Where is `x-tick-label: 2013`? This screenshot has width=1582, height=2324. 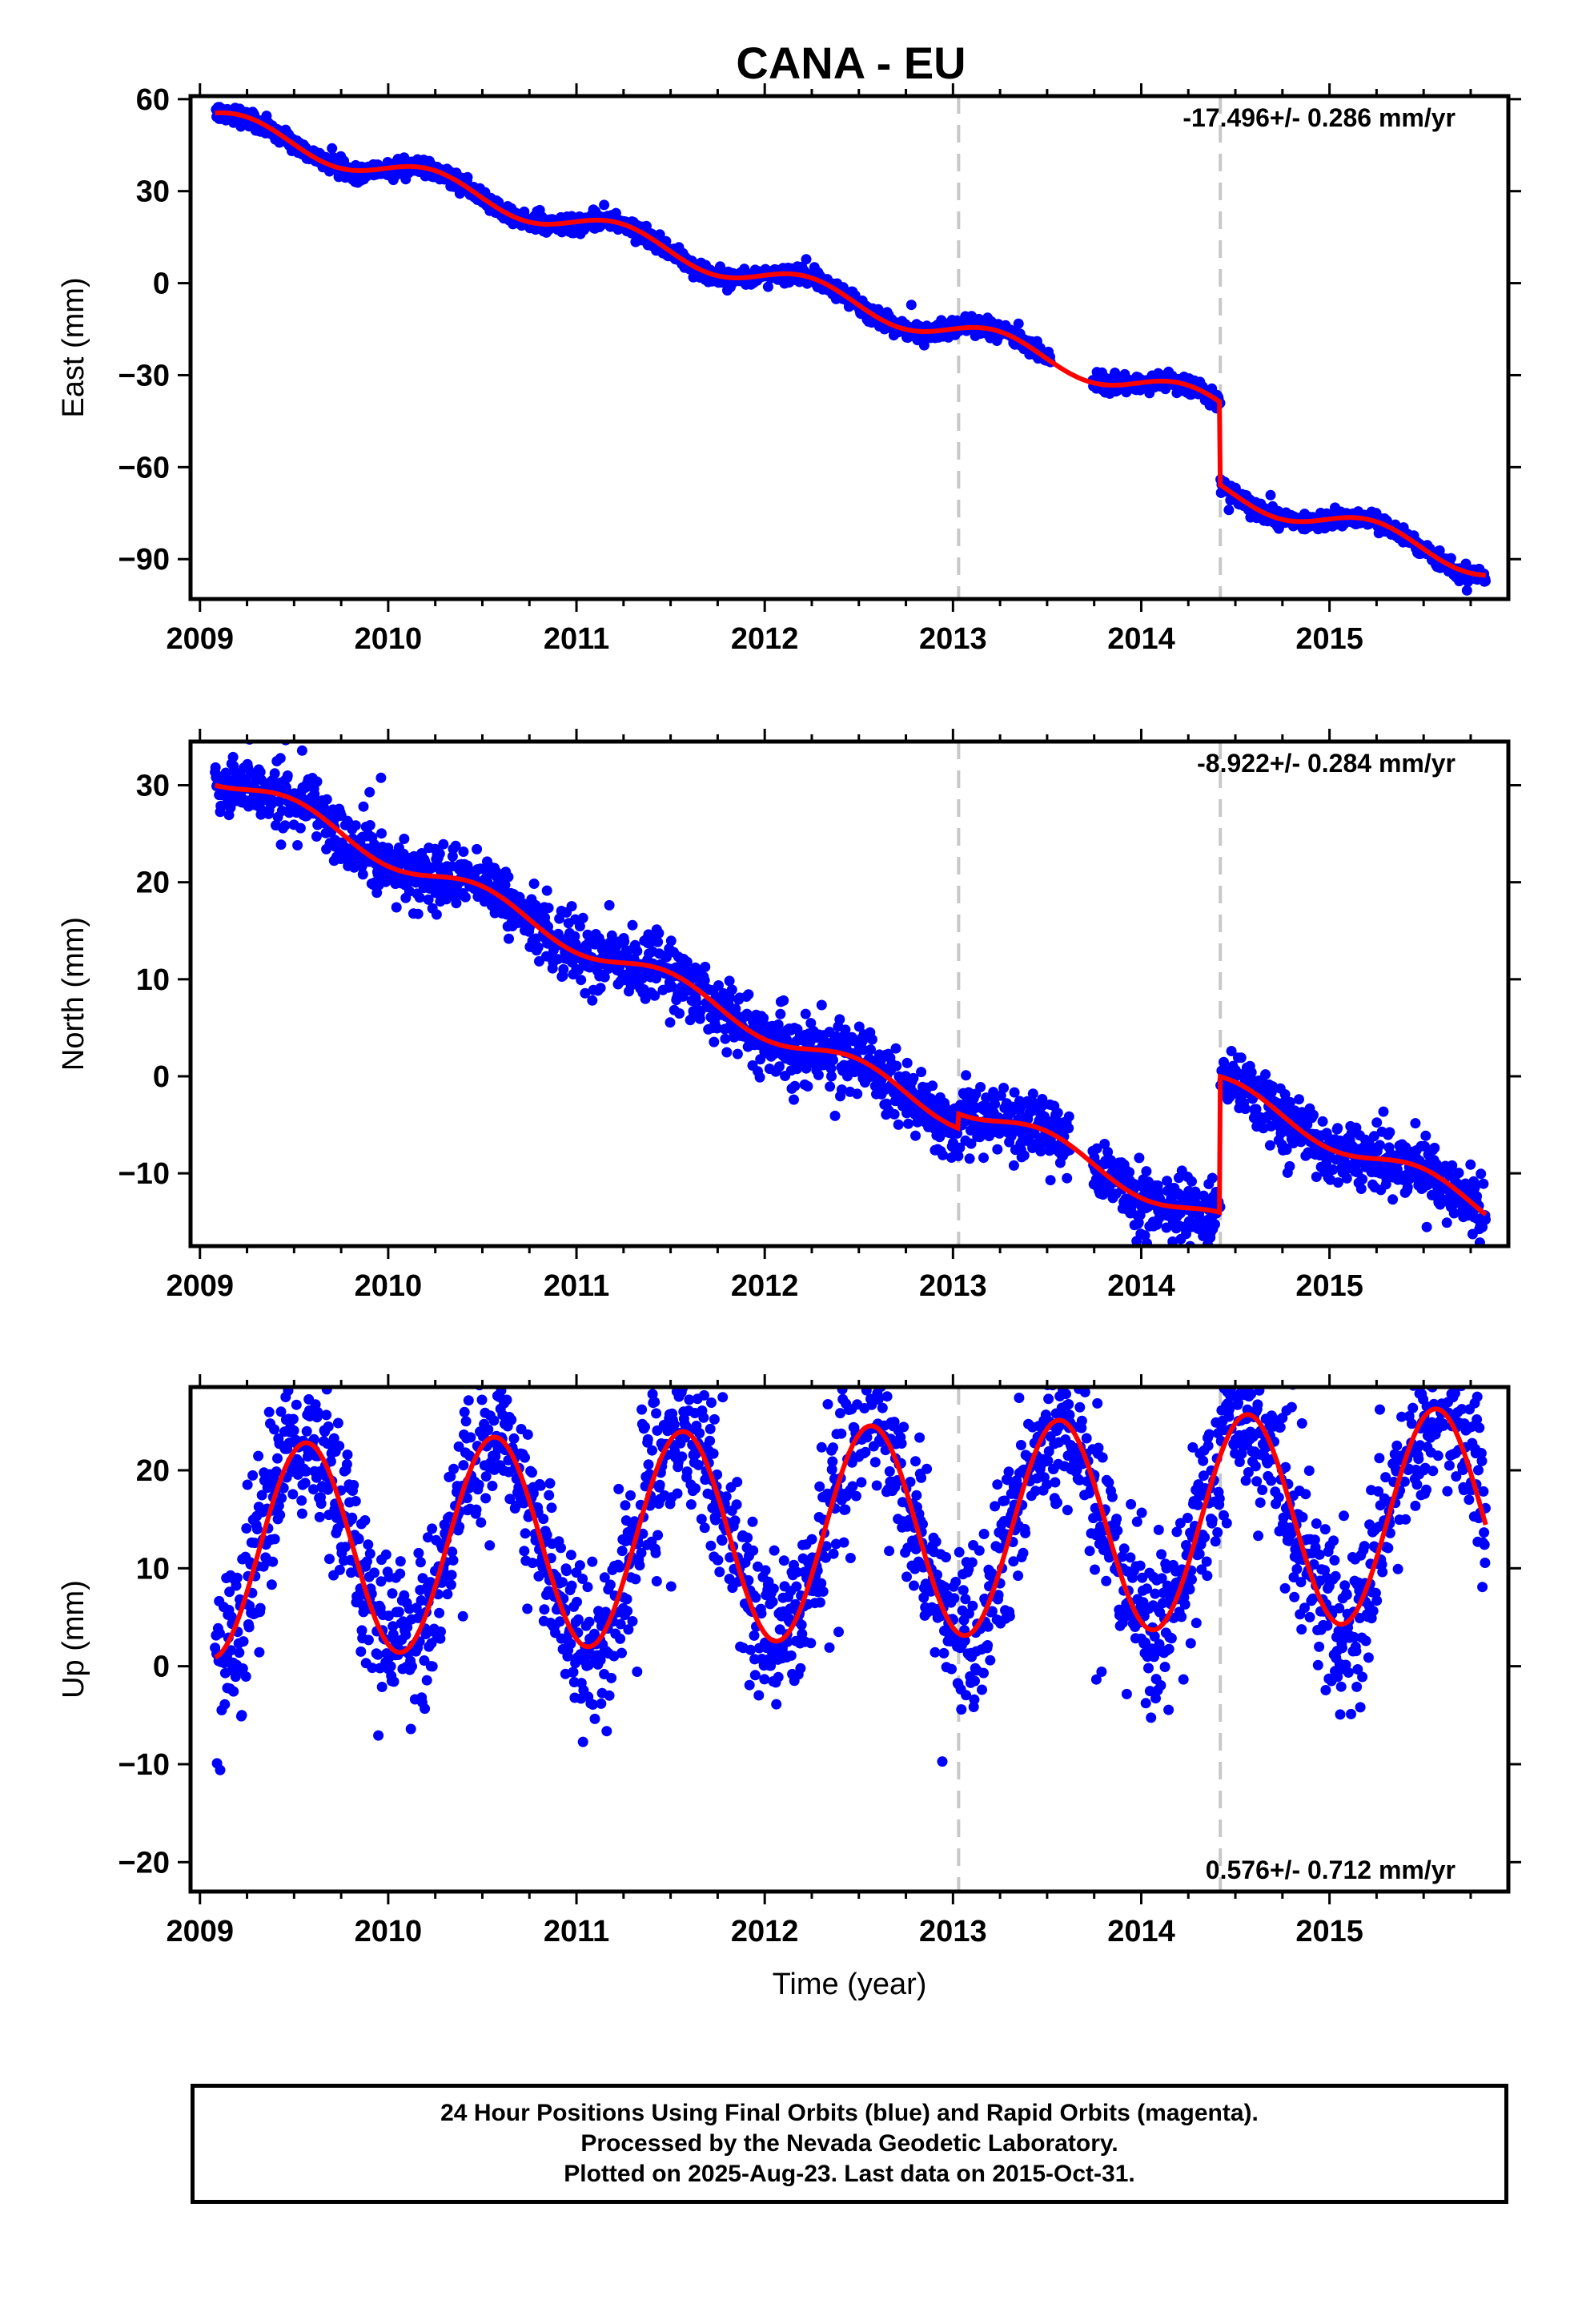
x-tick-label: 2013 is located at coordinates (953, 1286).